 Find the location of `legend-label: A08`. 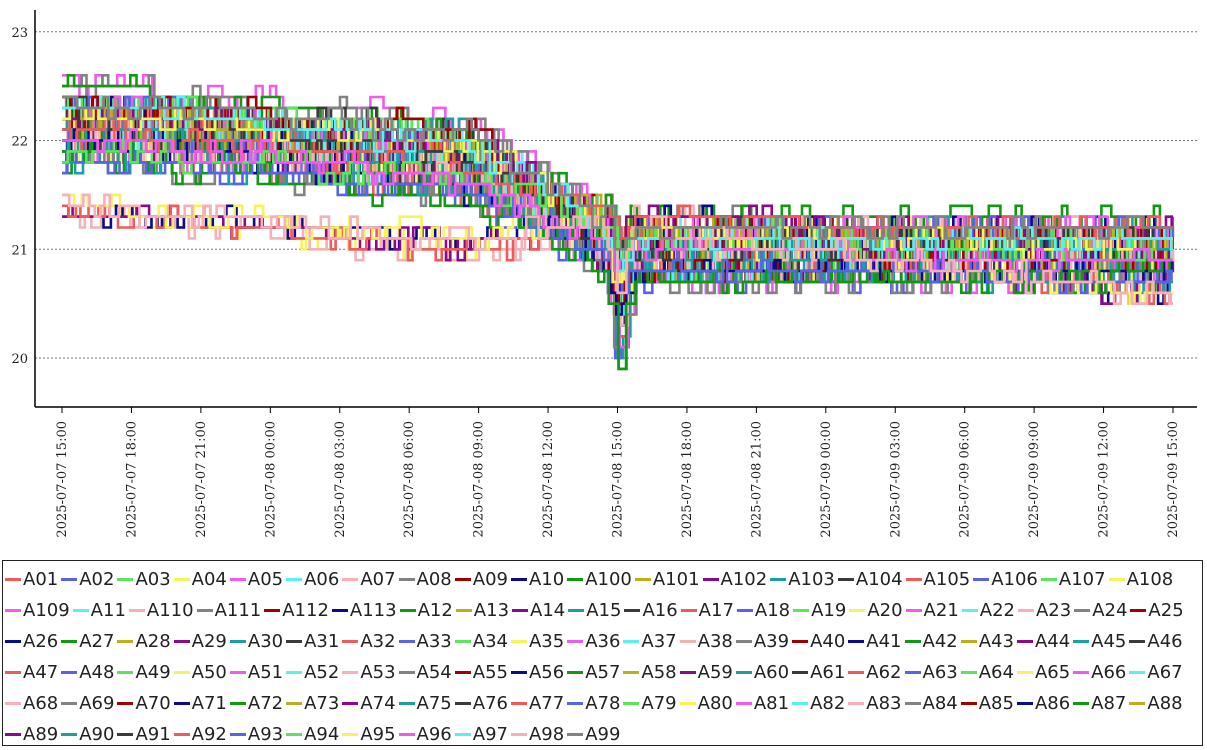

legend-label: A08 is located at coordinates (434, 579).